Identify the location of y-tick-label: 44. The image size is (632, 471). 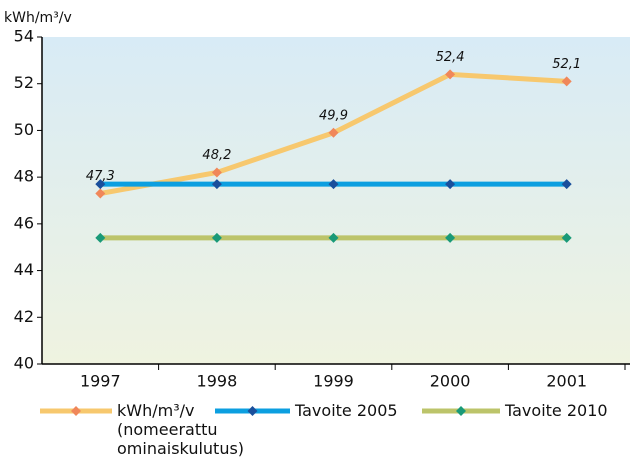
(24, 269).